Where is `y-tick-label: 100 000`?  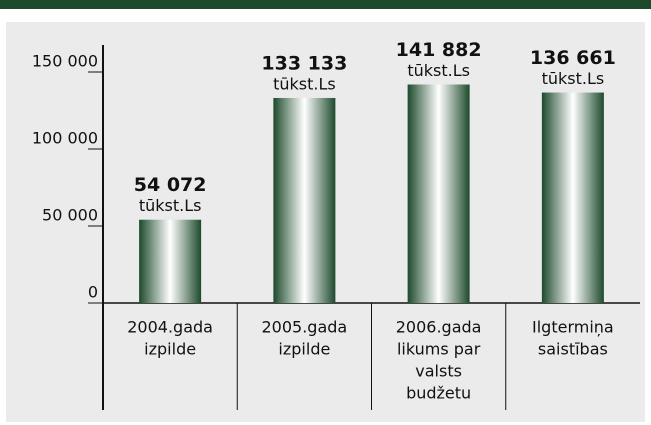 y-tick-label: 100 000 is located at coordinates (65, 138).